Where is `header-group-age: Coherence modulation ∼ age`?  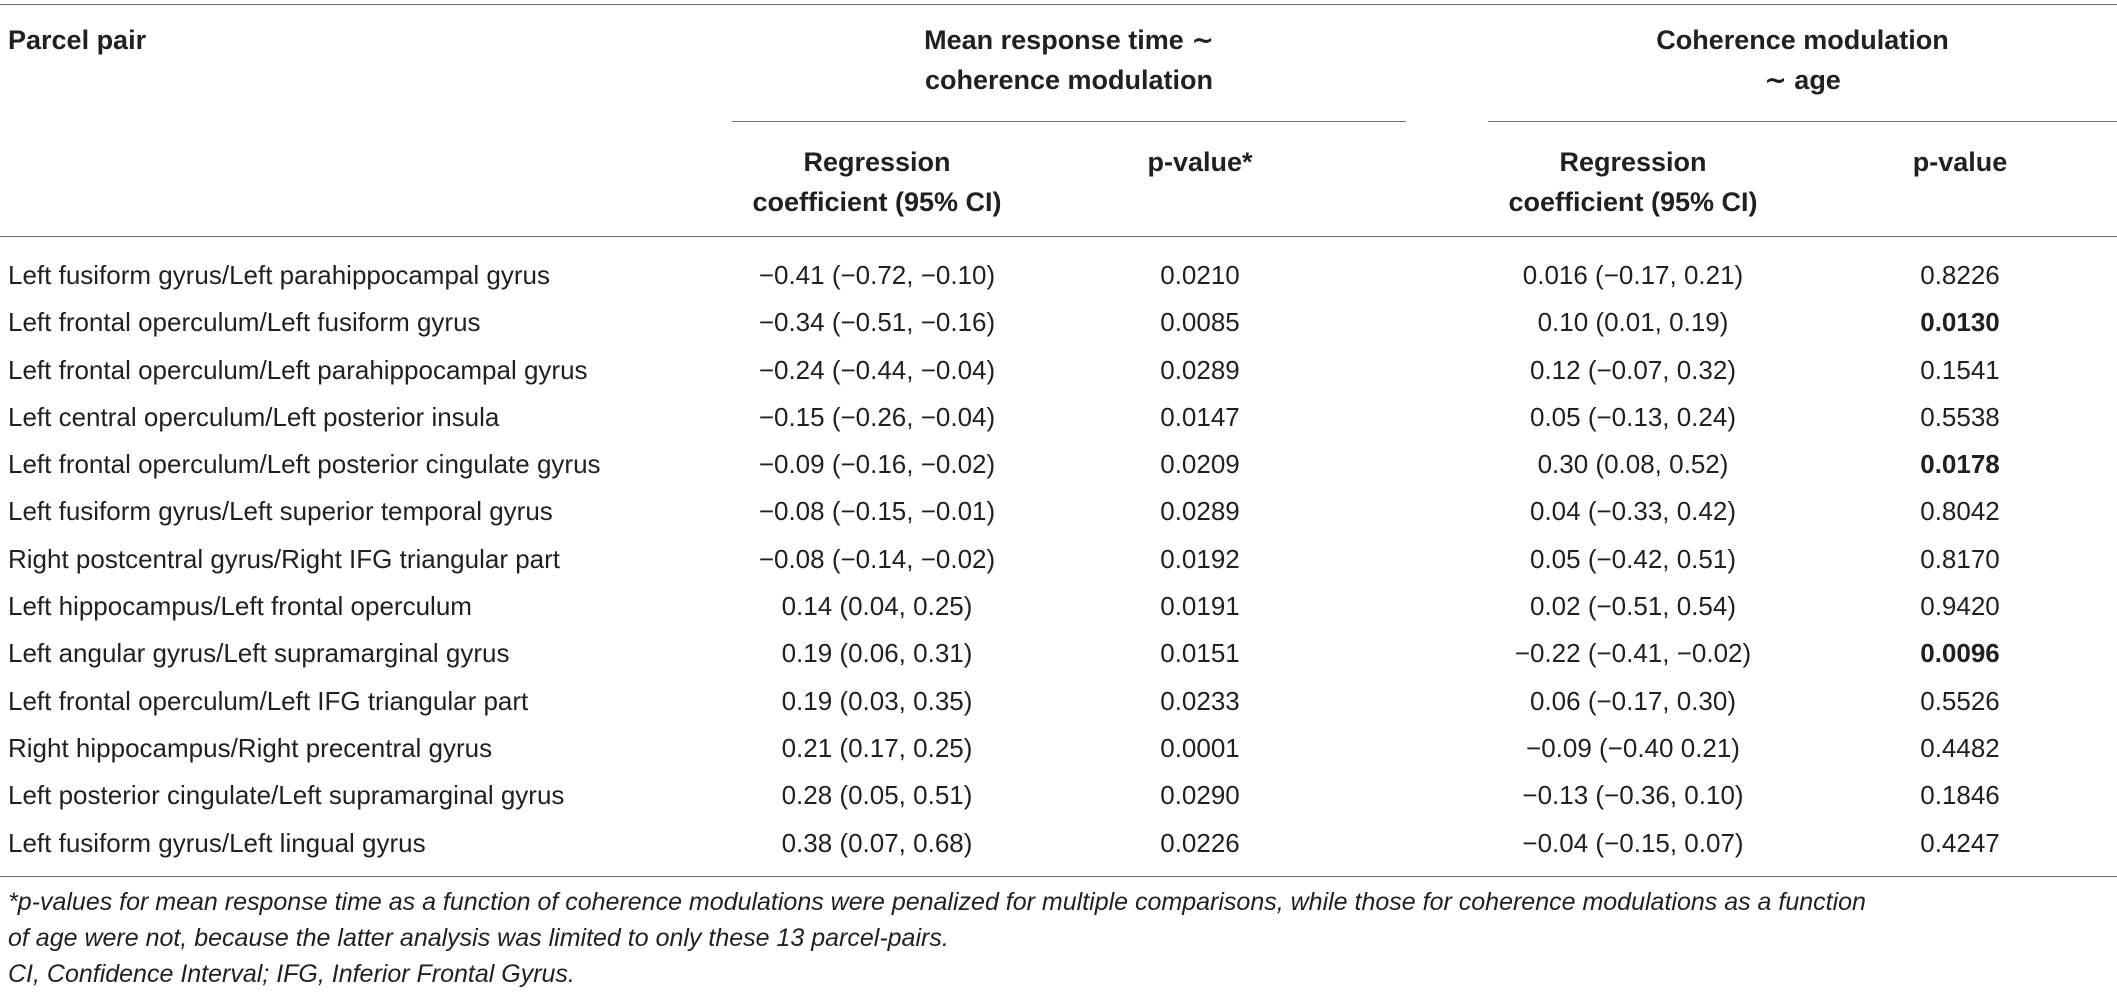 header-group-age: Coherence modulation ∼ age is located at coordinates (1802, 60).